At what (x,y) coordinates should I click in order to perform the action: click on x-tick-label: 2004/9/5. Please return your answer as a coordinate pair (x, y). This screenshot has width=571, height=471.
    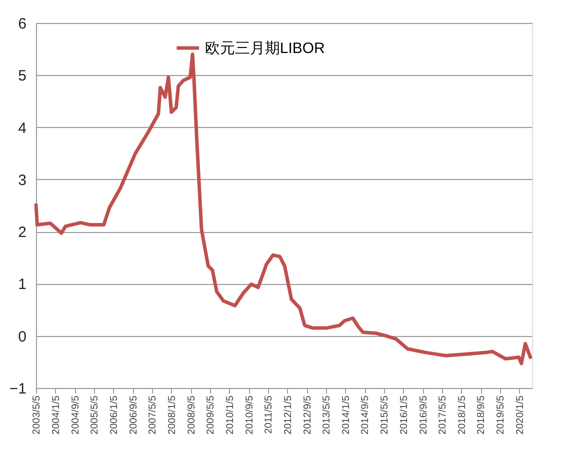
    Looking at the image, I should click on (76, 414).